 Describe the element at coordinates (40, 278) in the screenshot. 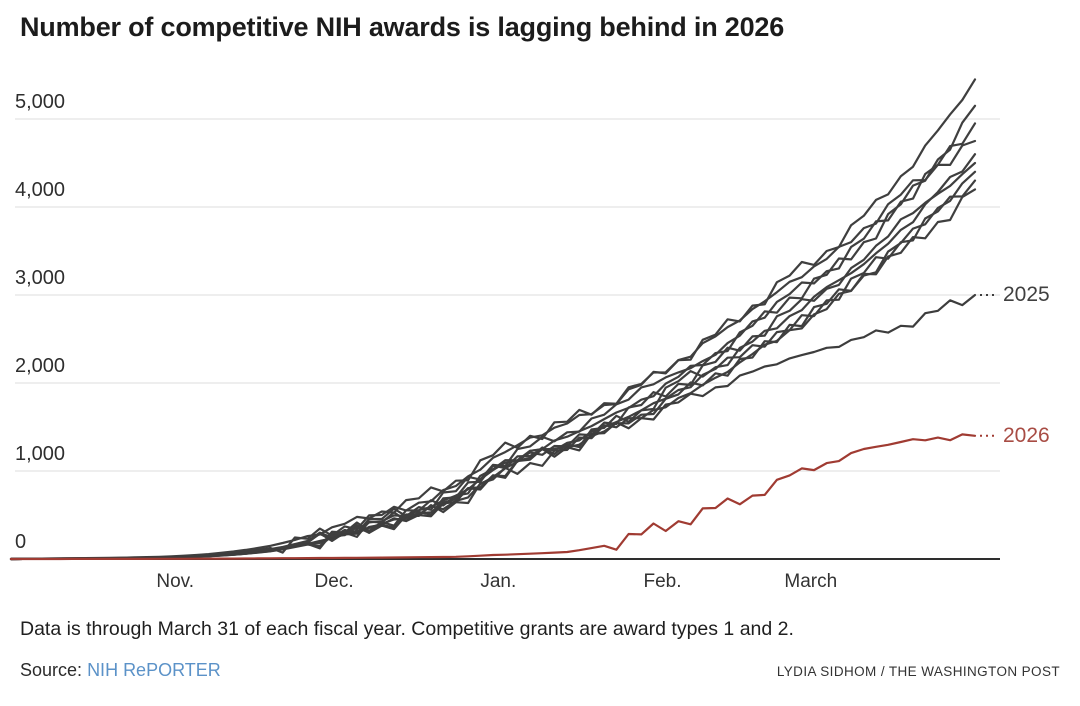

I see `y-tick-label: 3,000` at that location.